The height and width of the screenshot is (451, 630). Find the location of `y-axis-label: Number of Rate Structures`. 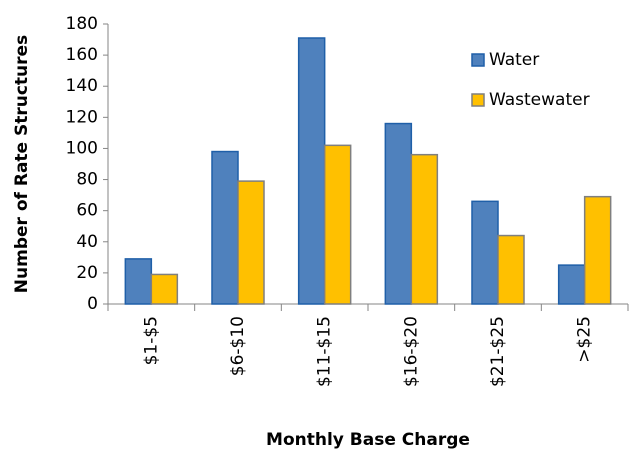

y-axis-label: Number of Rate Structures is located at coordinates (22, 164).